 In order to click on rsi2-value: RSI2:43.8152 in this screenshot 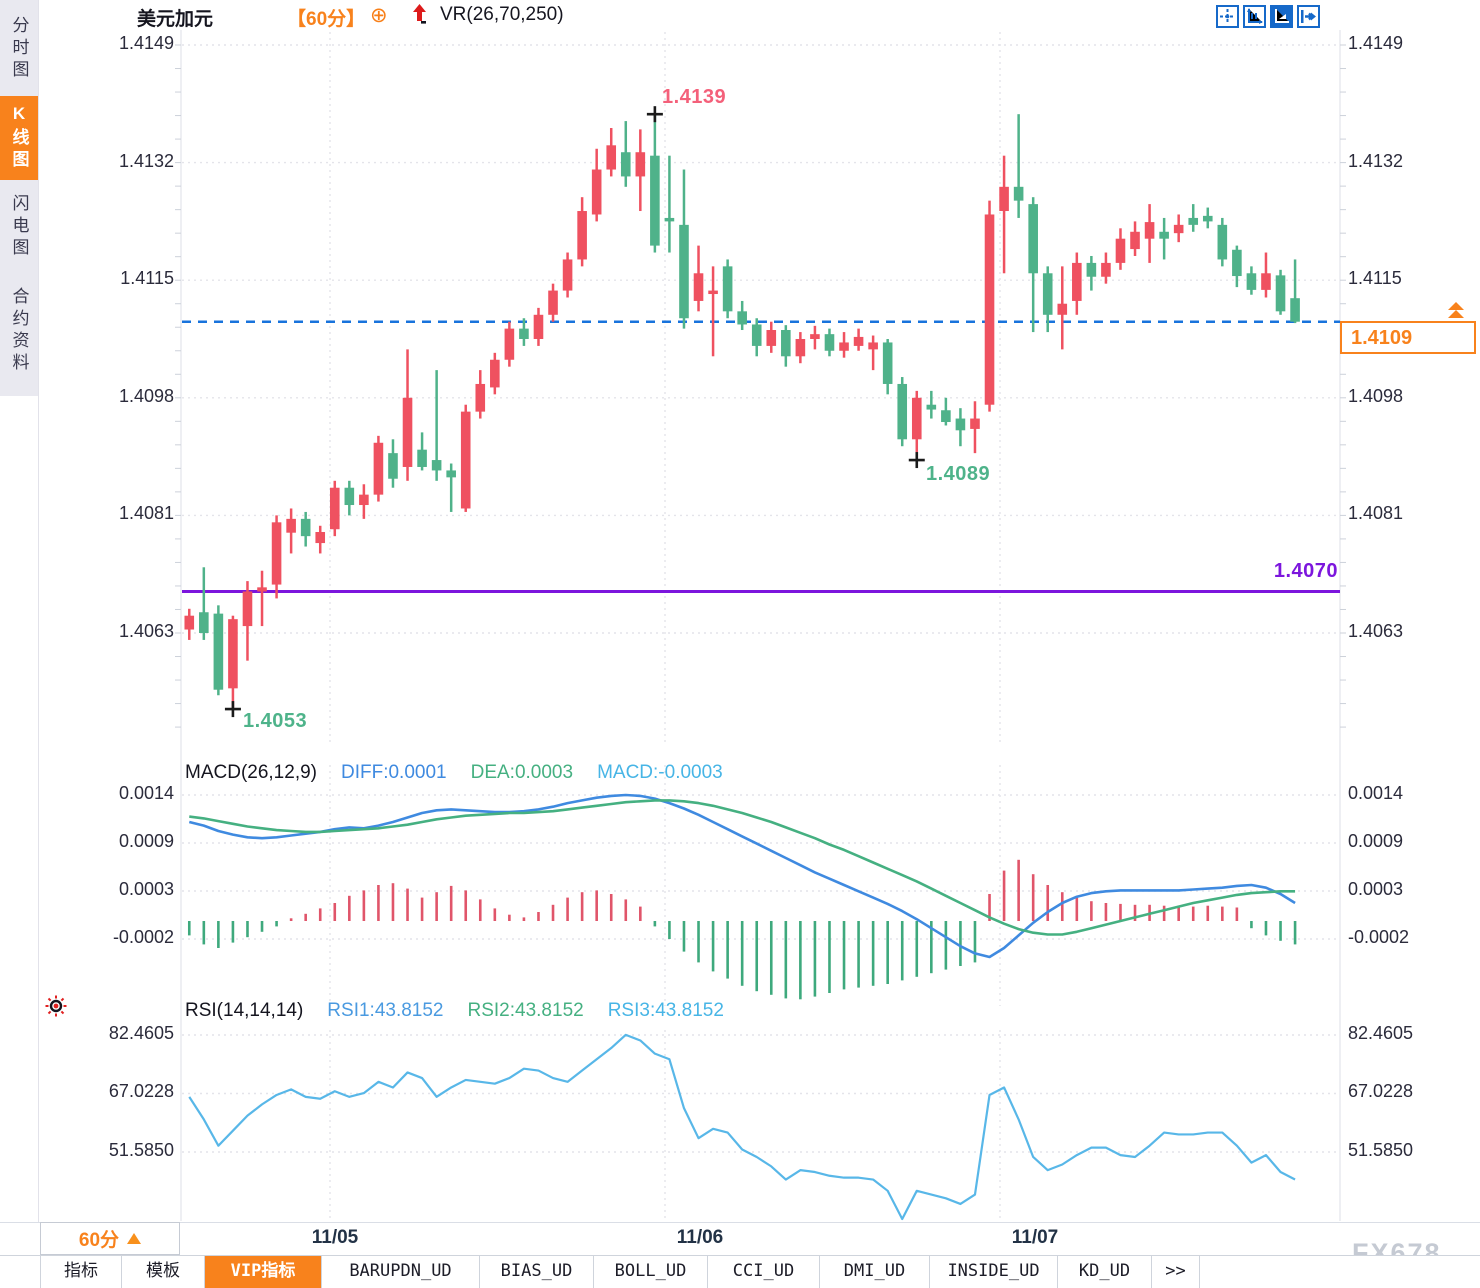, I will do `click(525, 1010)`.